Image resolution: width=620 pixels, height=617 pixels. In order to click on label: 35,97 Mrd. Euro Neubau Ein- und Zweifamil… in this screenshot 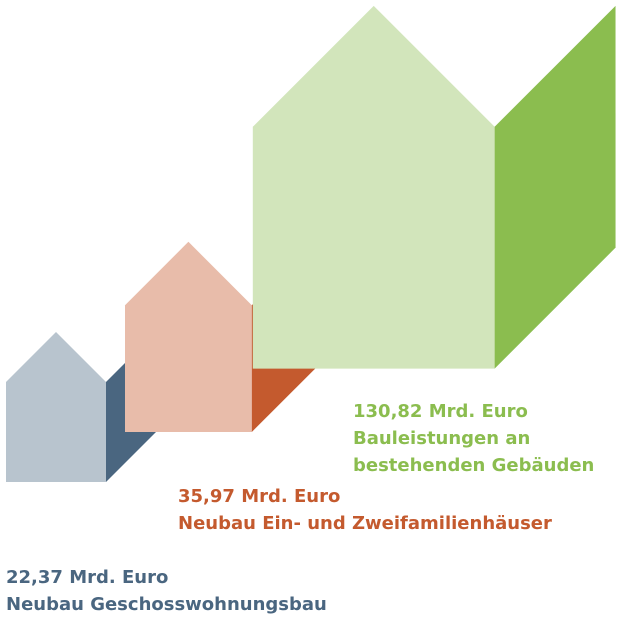, I will do `click(398, 510)`.